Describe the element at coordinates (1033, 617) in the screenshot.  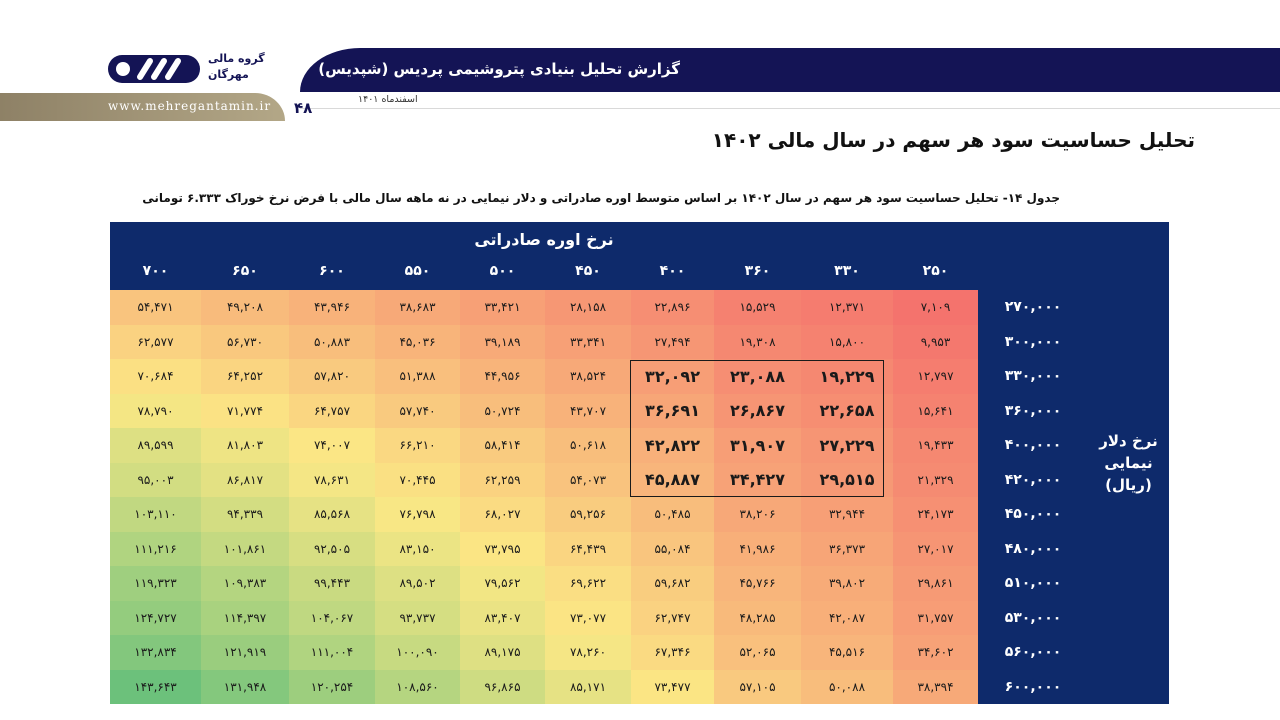
I see `row-header: ۵۳۰,۰۰۰` at that location.